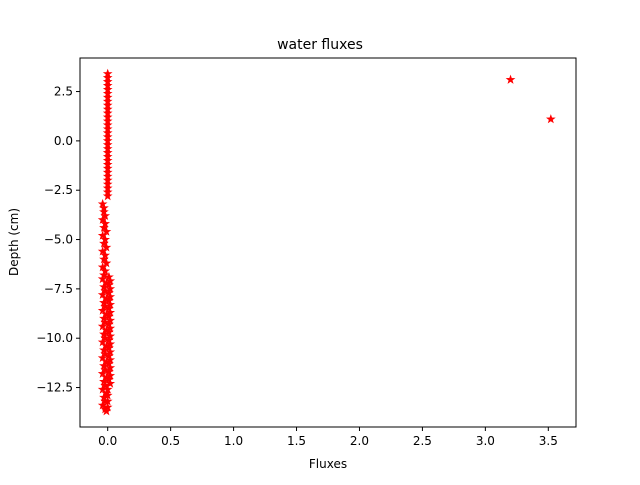  I want to click on x-tick-label: 3.5, so click(548, 441).